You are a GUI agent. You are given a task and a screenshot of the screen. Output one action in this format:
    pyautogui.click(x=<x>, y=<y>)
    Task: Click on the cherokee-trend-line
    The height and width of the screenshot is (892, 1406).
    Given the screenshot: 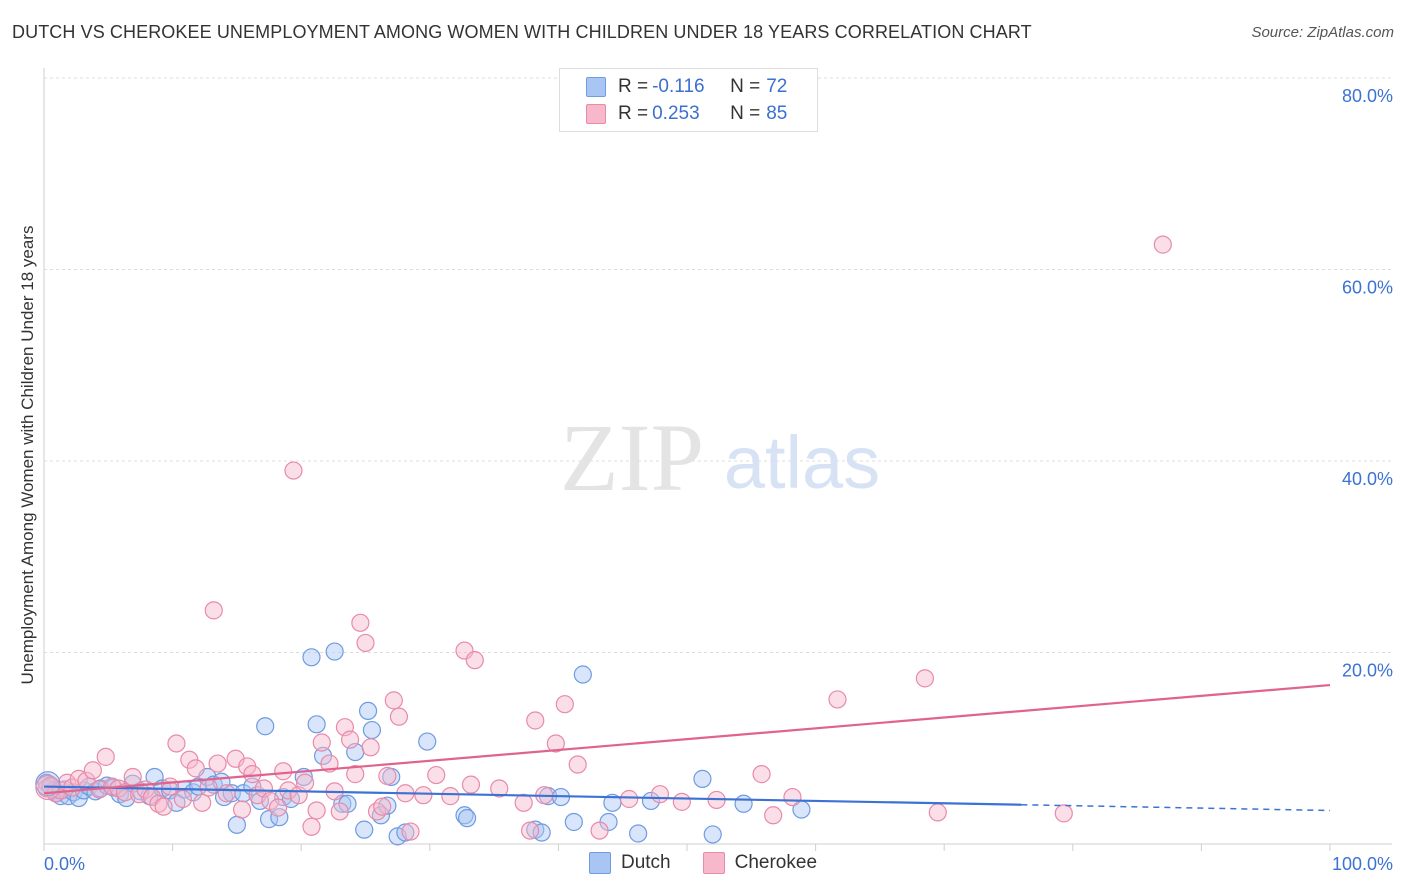 What is the action you would take?
    pyautogui.click(x=687, y=739)
    